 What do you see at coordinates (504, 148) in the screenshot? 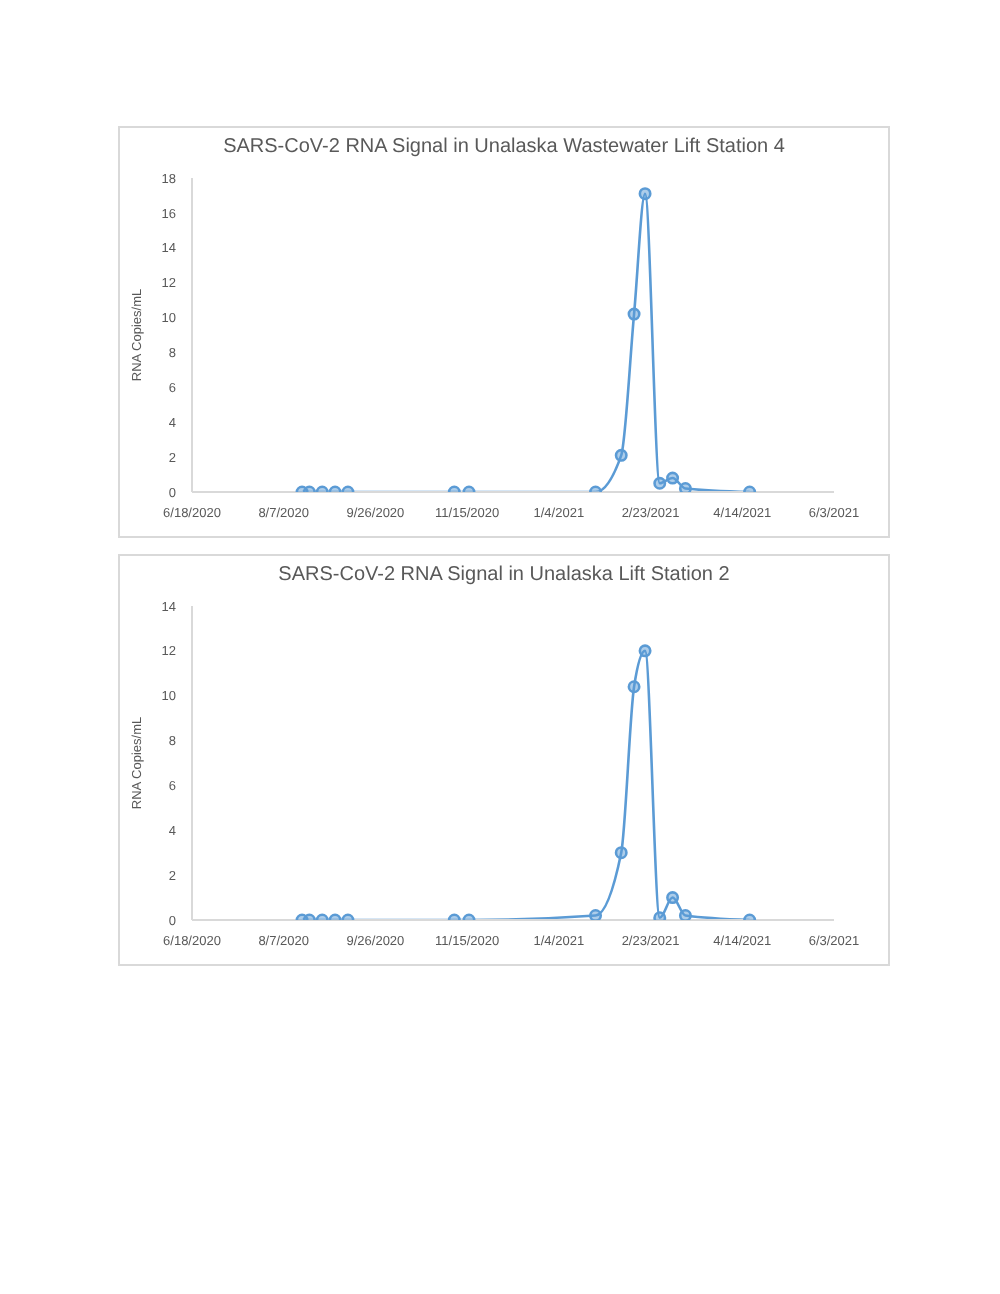
I see `chart-title: SARS-CoV-2 RNA Signal in Unalaska Wastewater Lift Station 4` at bounding box center [504, 148].